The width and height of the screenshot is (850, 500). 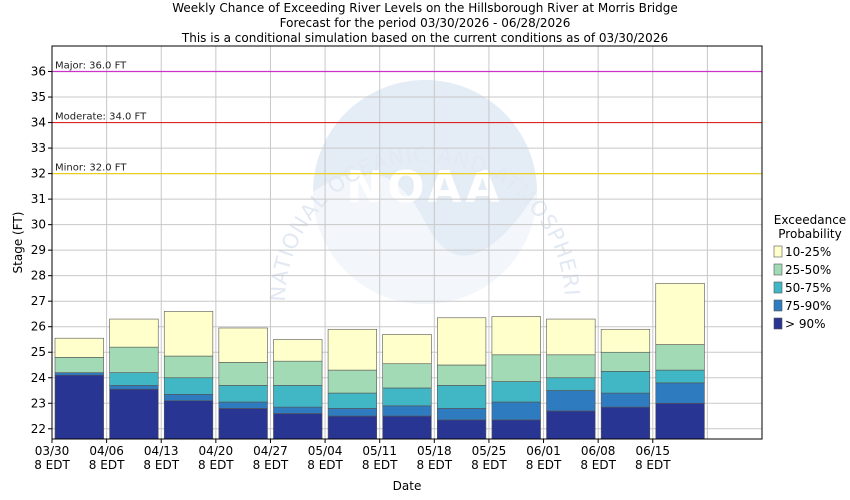 What do you see at coordinates (38, 276) in the screenshot?
I see `y-tick-label: 28` at bounding box center [38, 276].